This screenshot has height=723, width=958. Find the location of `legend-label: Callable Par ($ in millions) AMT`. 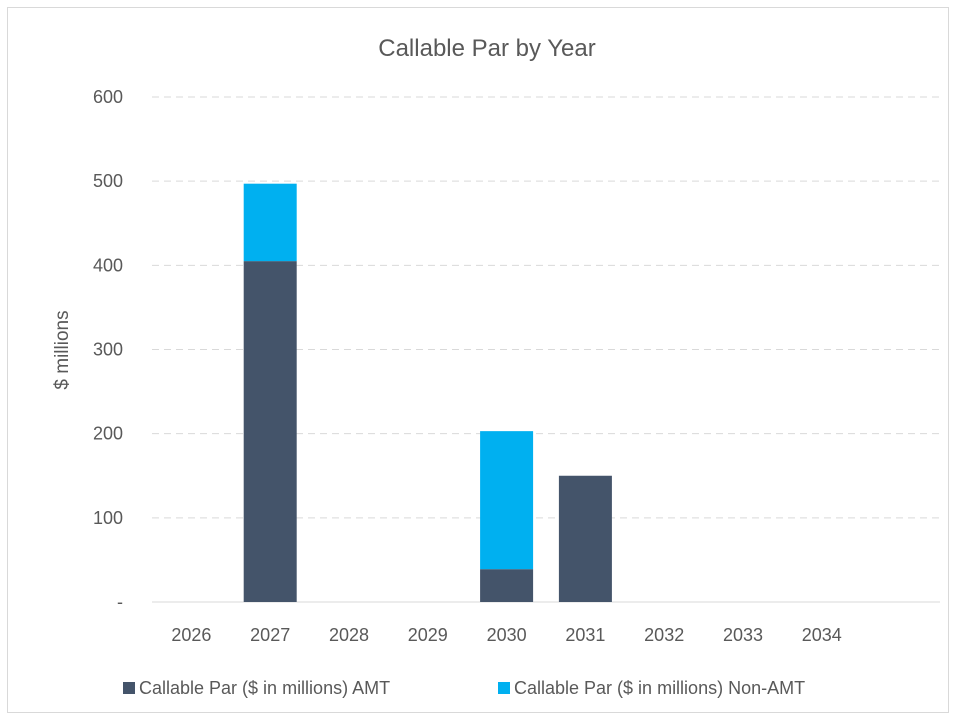

legend-label: Callable Par ($ in millions) AMT is located at coordinates (264, 688).